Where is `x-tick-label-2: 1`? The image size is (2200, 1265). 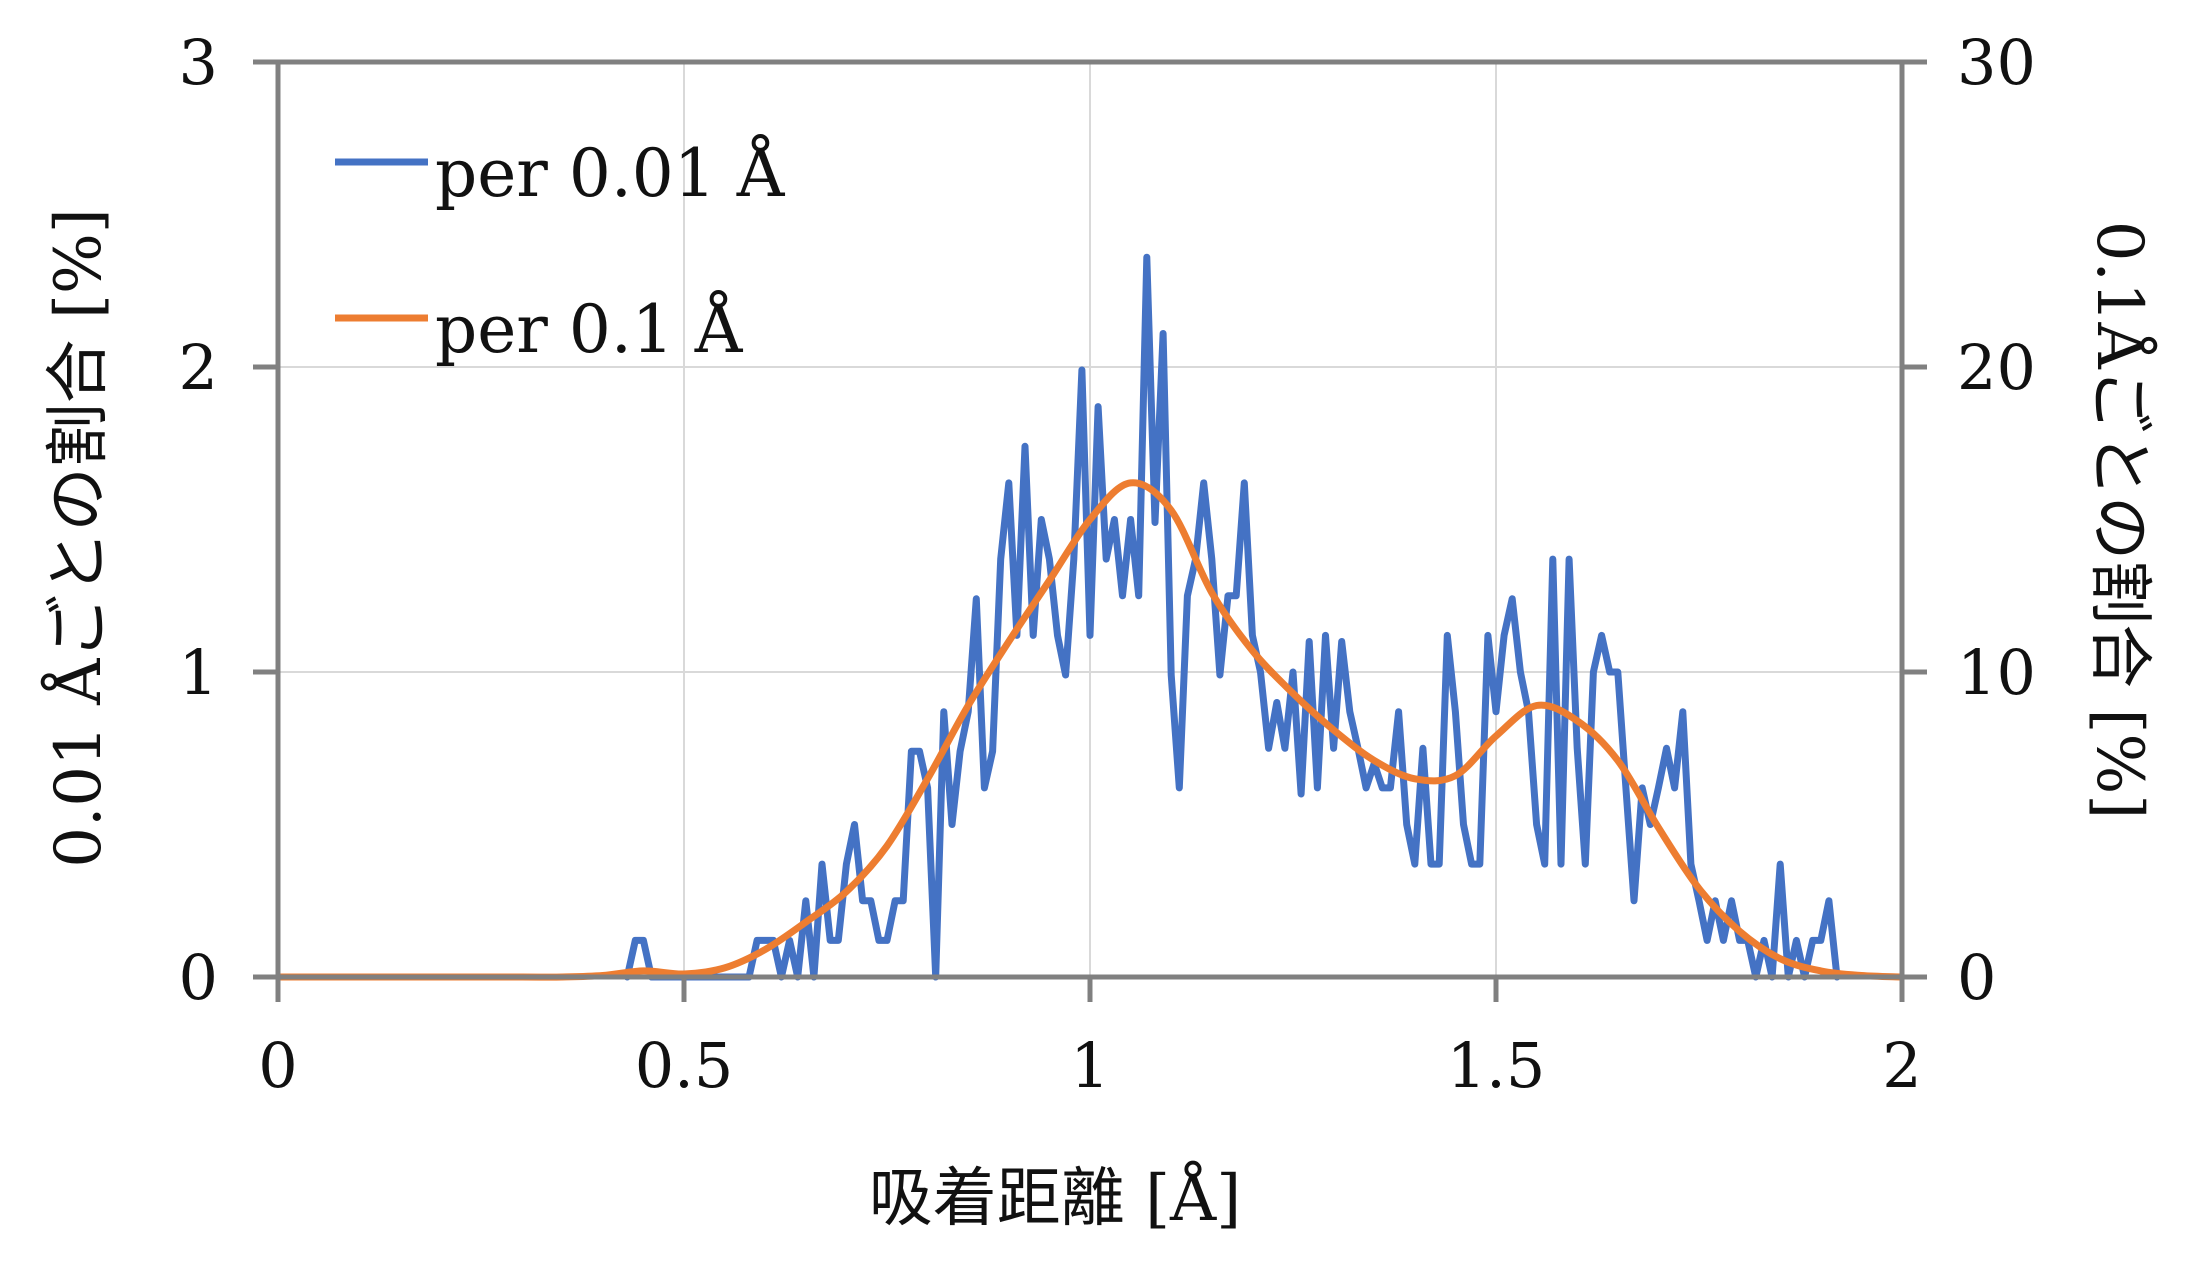
x-tick-label-2: 1 is located at coordinates (1089, 1065).